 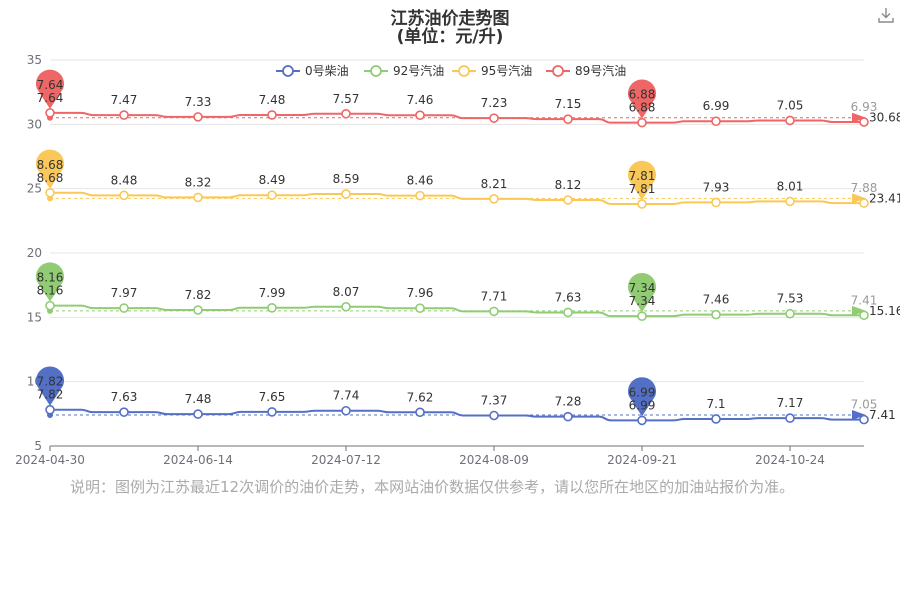 What do you see at coordinates (642, 288) in the screenshot?
I see `min-pin-label: 7.34` at bounding box center [642, 288].